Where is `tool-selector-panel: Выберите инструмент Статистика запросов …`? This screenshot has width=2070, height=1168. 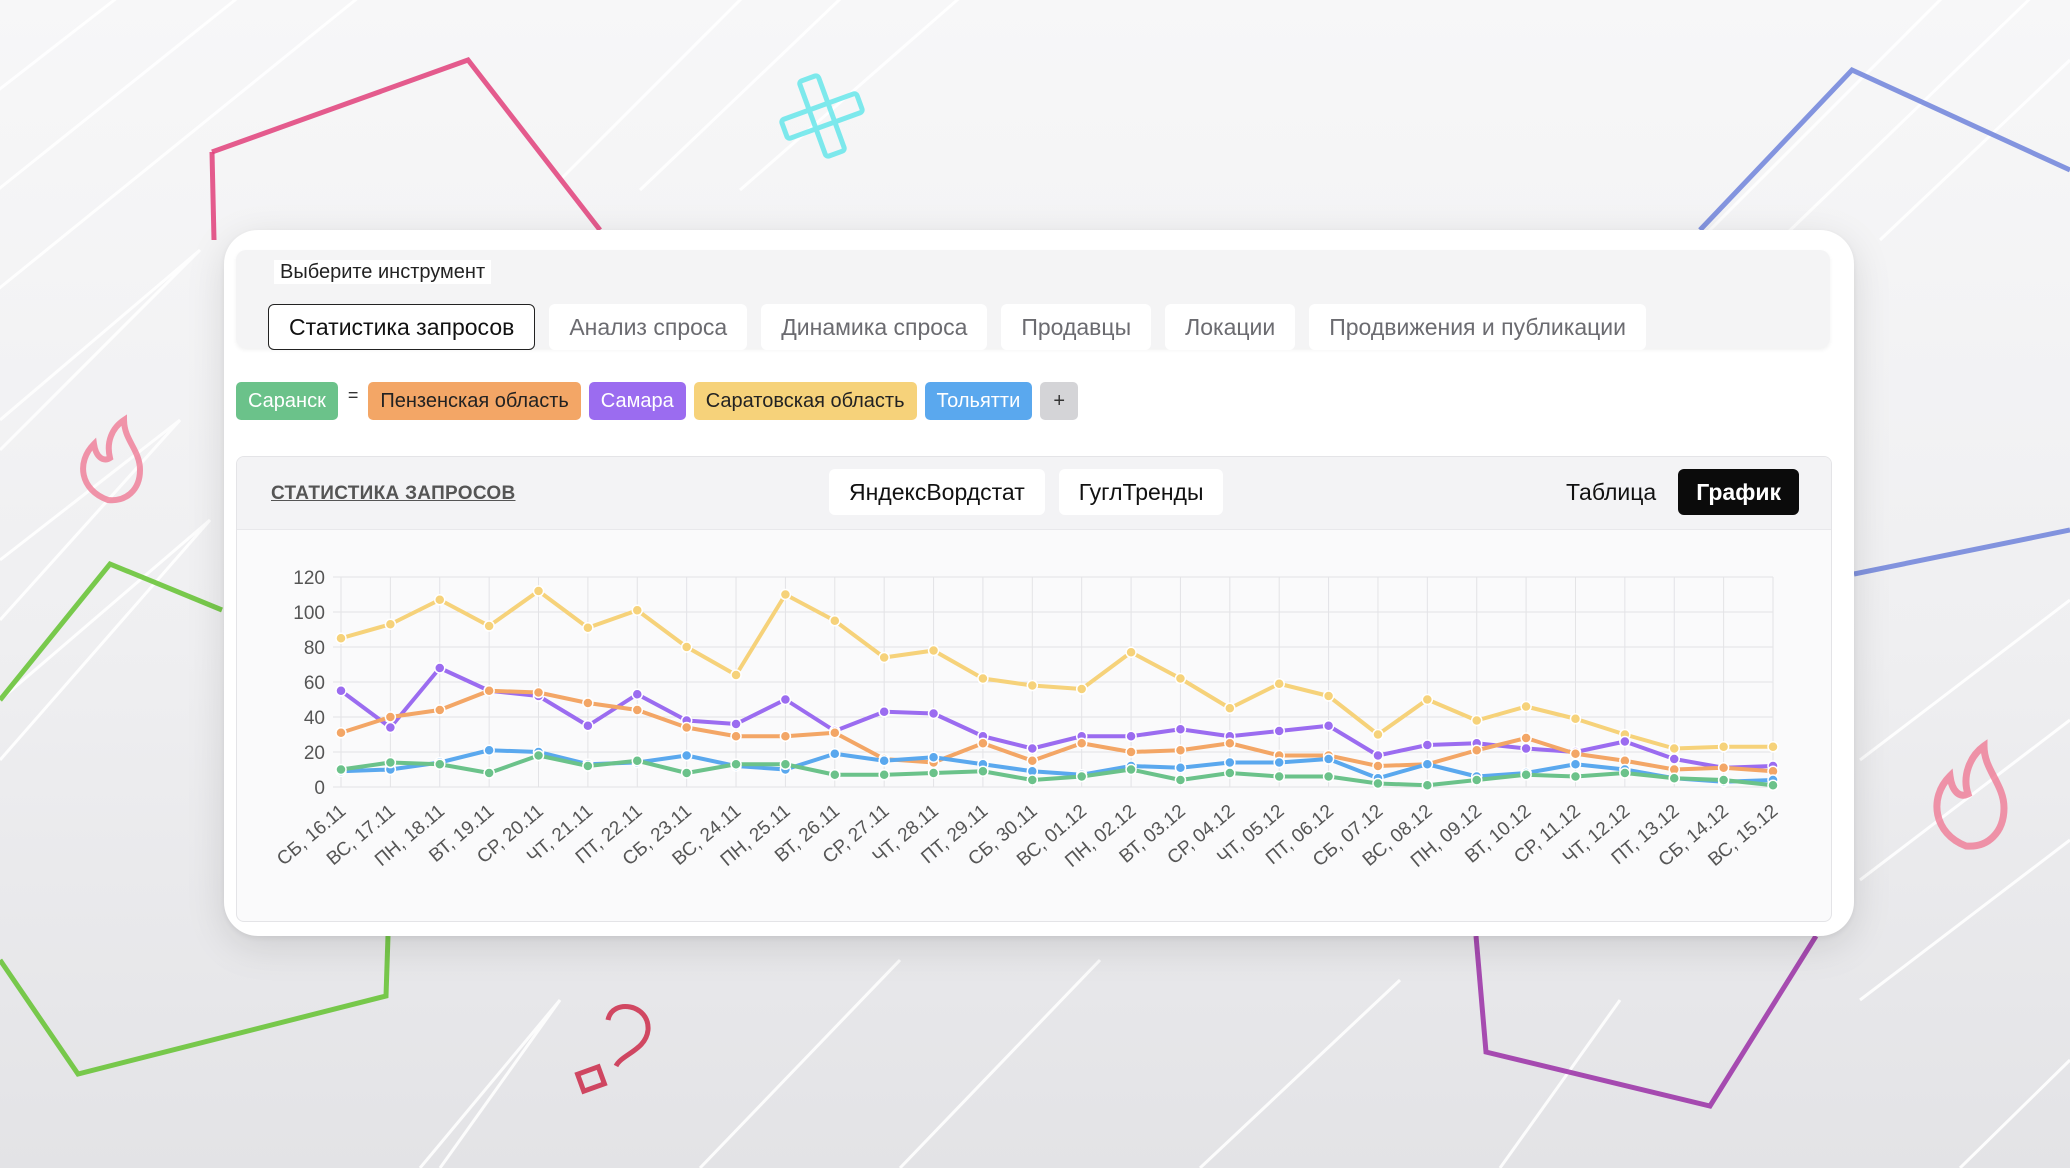
tool-selector-panel: Выберите инструмент Статистика запросов … is located at coordinates (1033, 300).